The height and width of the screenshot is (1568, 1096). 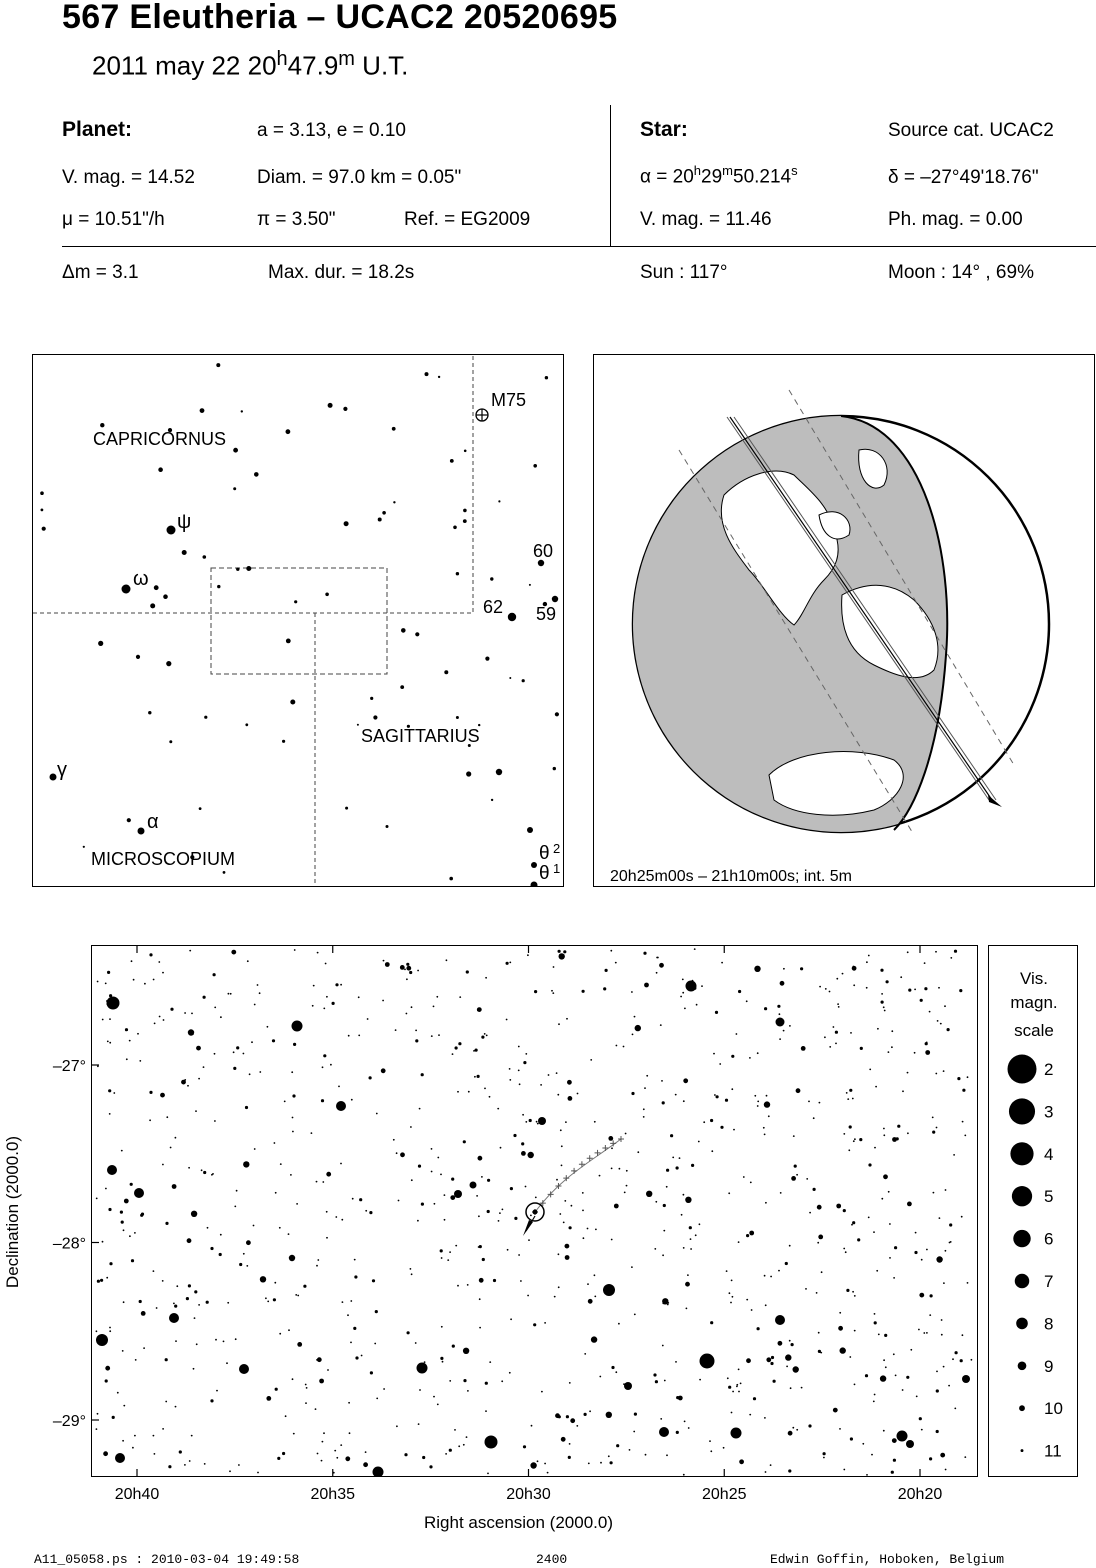 I want to click on sun-elongation: Sun : 117°, so click(x=684, y=272).